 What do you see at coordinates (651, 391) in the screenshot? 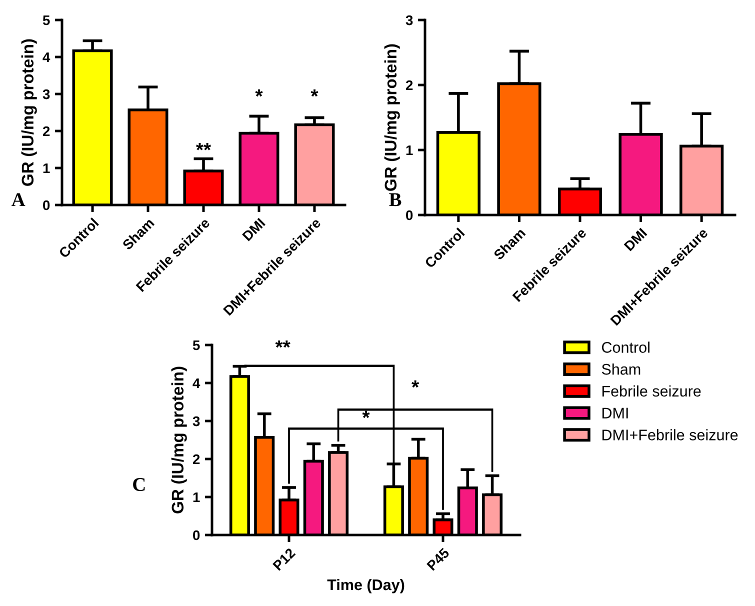
I see `legend-label: Febrile seizure` at bounding box center [651, 391].